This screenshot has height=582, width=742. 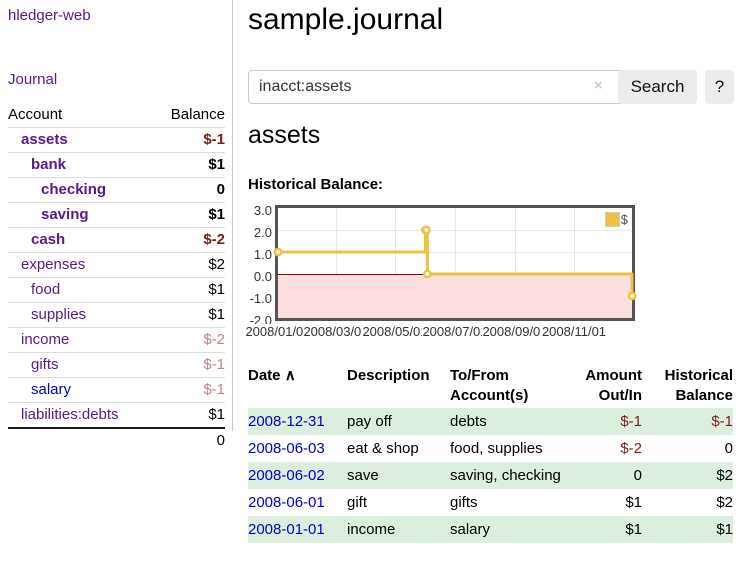 I want to click on x-axis-tick-label: 2008/07/01, so click(x=455, y=331).